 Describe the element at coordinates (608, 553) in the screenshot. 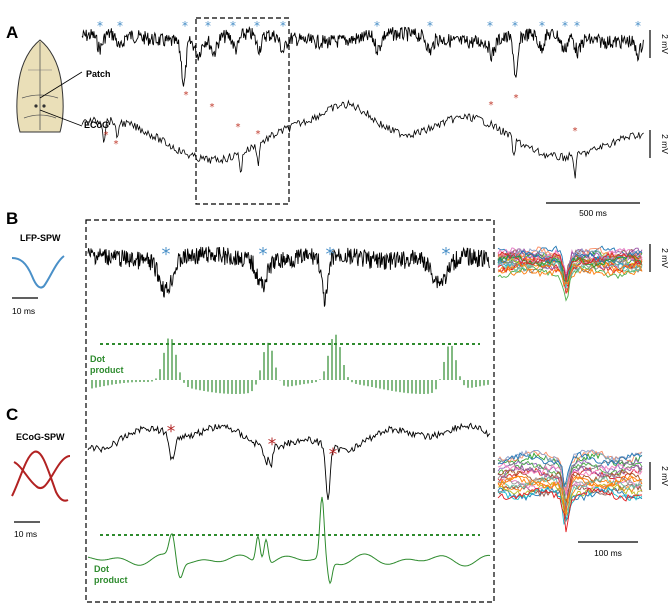

I see `time-scale-label-c: 100 ms` at that location.